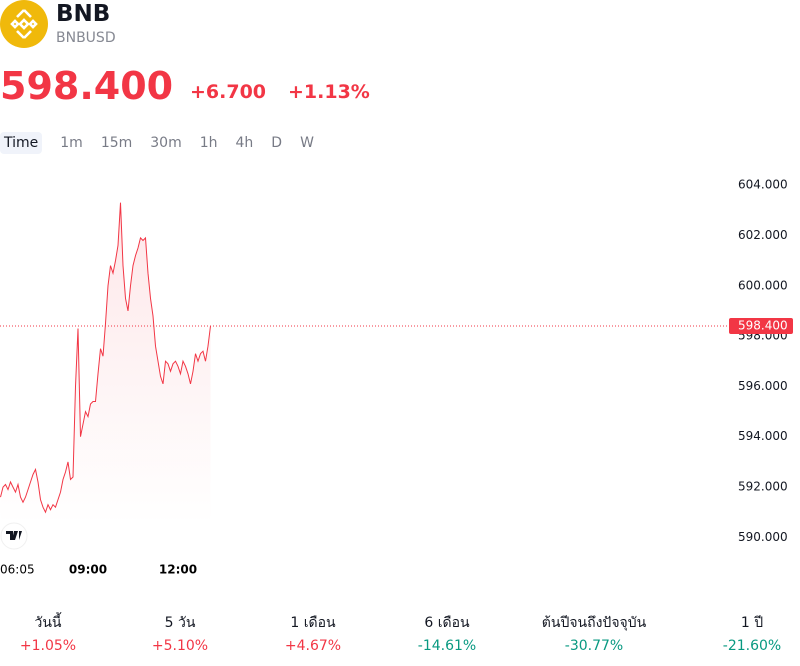 The image size is (800, 666). Describe the element at coordinates (208, 143) in the screenshot. I see `timeframe-button: 1h` at that location.